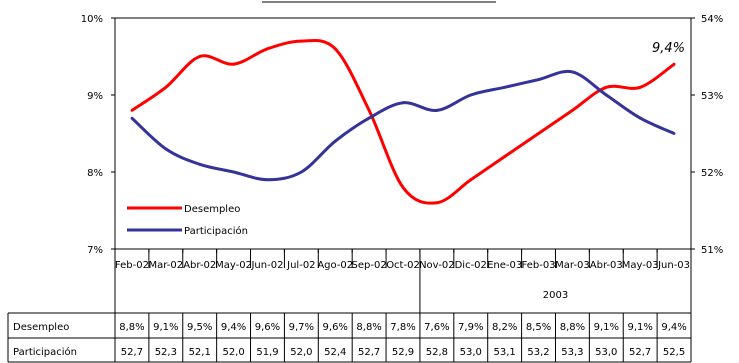 The image size is (739, 363). Describe the element at coordinates (216, 231) in the screenshot. I see `legend-label-participacion: Participación` at that location.